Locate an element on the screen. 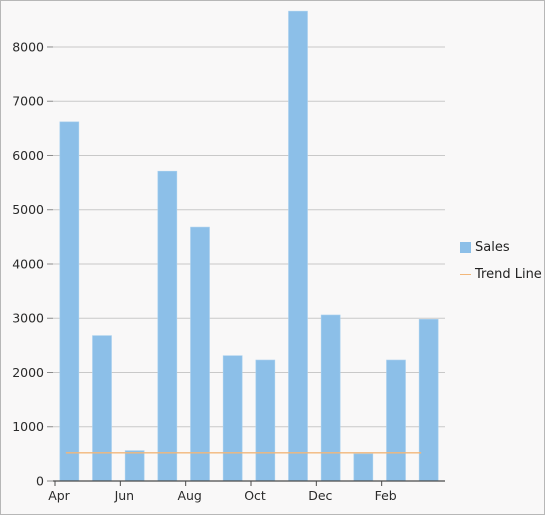  x-tick-label: Oct is located at coordinates (255, 495).